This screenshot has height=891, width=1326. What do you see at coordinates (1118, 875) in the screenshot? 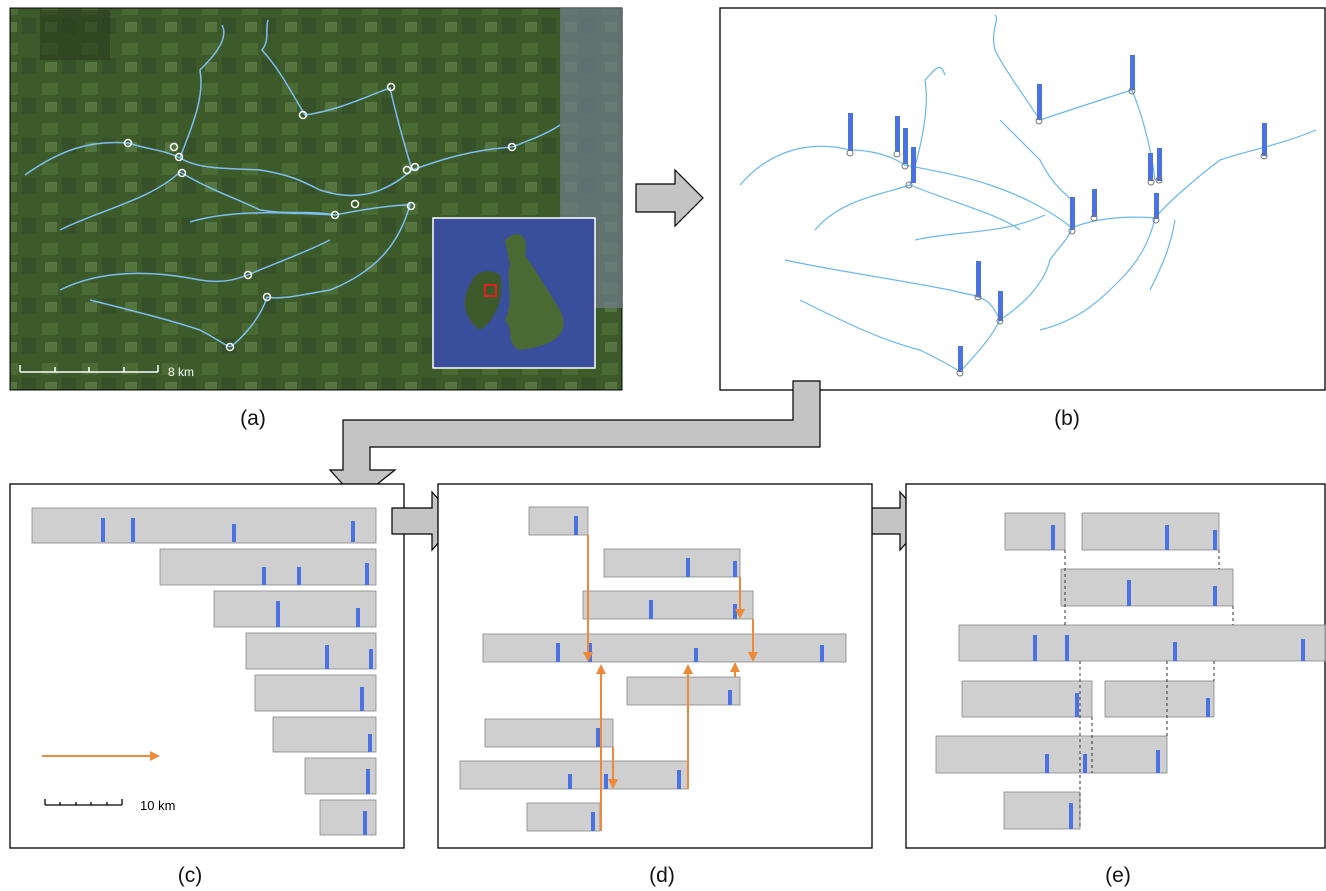
I see `panel-label: (e)` at bounding box center [1118, 875].